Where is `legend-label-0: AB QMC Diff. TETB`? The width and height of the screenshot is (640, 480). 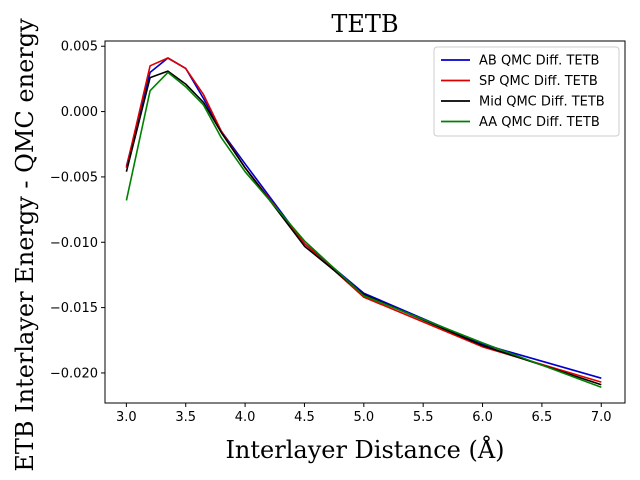
legend-label-0: AB QMC Diff. TETB is located at coordinates (539, 61).